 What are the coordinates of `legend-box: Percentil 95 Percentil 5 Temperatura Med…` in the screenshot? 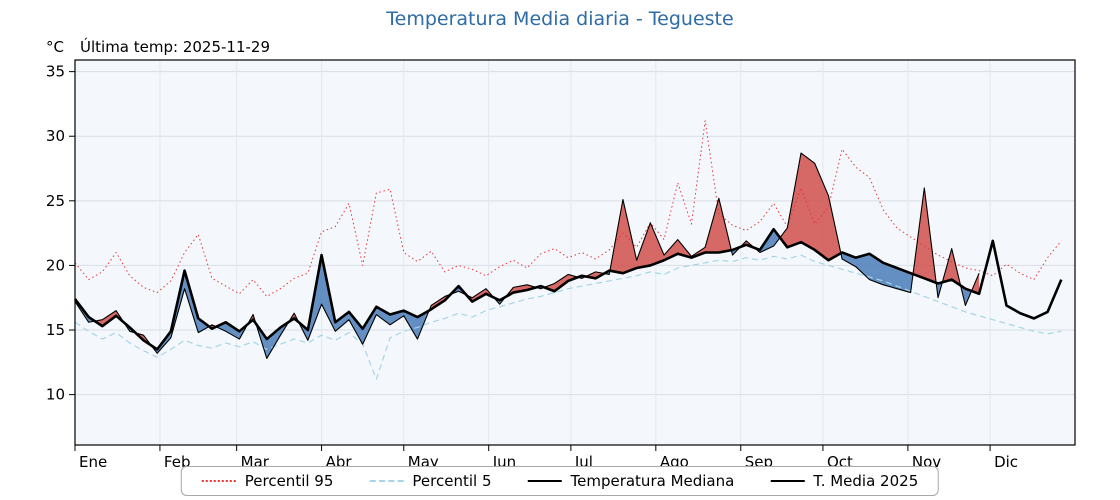 It's located at (560, 481).